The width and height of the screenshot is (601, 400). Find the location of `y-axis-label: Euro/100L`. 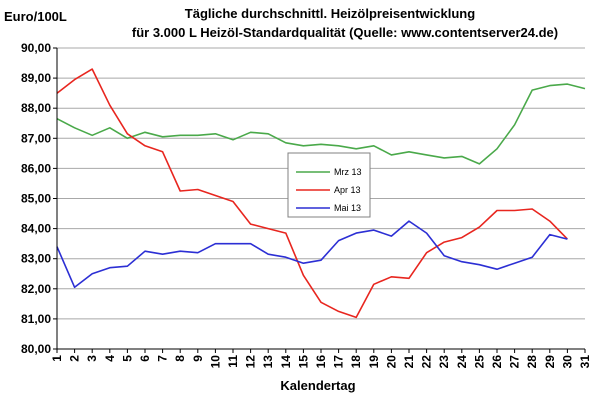

y-axis-label: Euro/100L is located at coordinates (35, 16).